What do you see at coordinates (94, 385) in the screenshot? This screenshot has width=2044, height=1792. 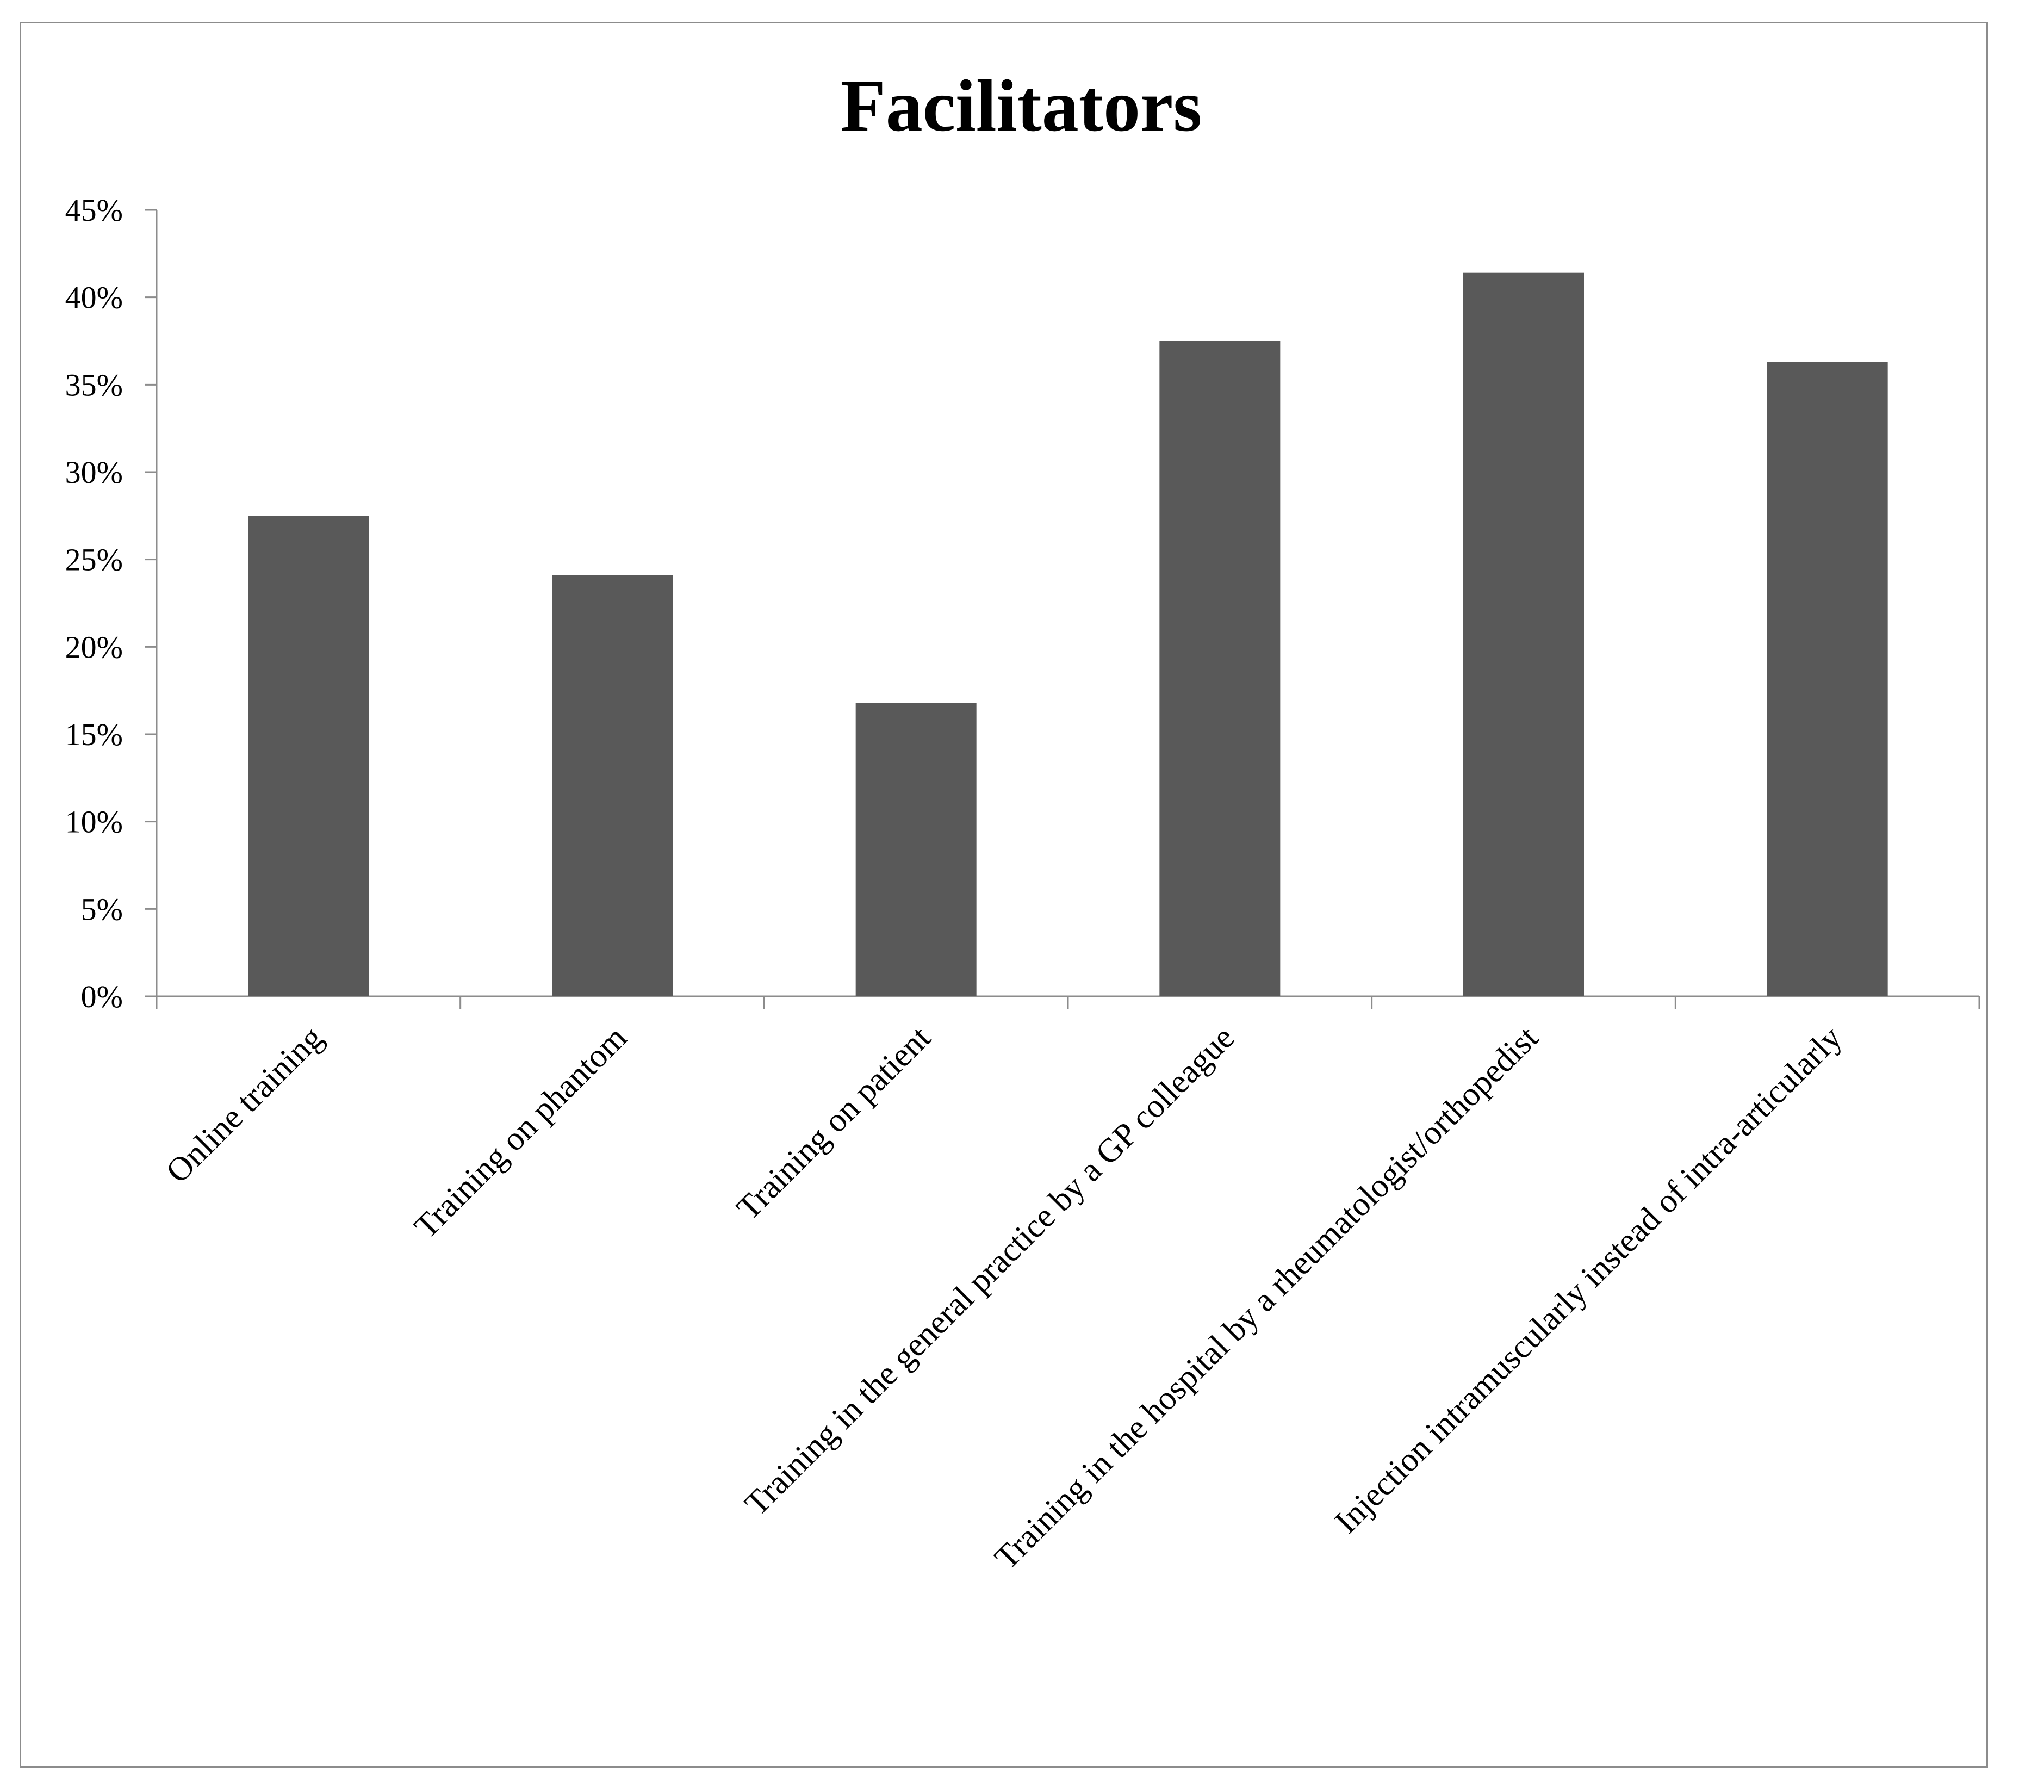 I see `y-tick-label: 35%` at bounding box center [94, 385].